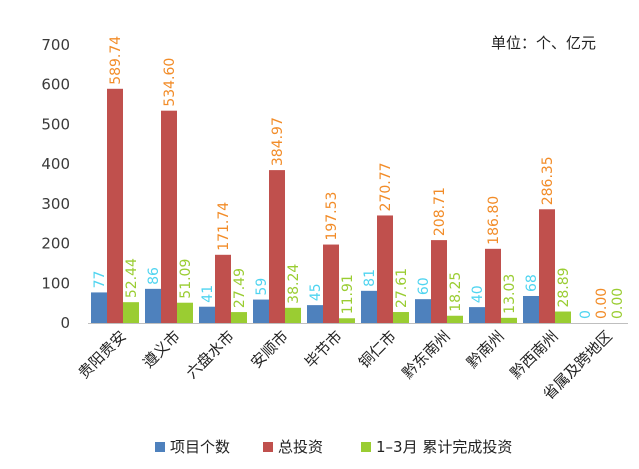 The height and width of the screenshot is (469, 639). Describe the element at coordinates (333, 447) in the screenshot. I see `legend: 项目个数 总投资 1–3月 累计完成投资` at that location.